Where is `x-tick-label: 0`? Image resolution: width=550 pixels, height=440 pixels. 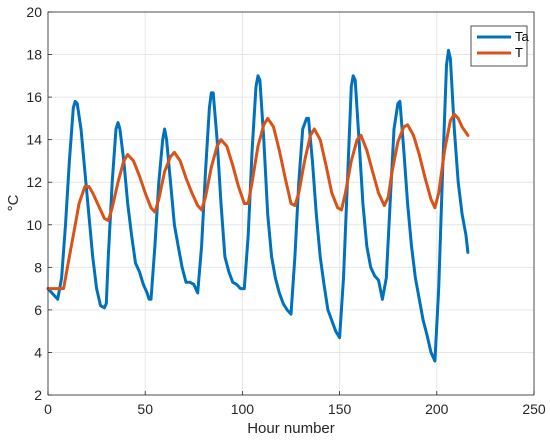 x-tick-label: 0 is located at coordinates (48, 409).